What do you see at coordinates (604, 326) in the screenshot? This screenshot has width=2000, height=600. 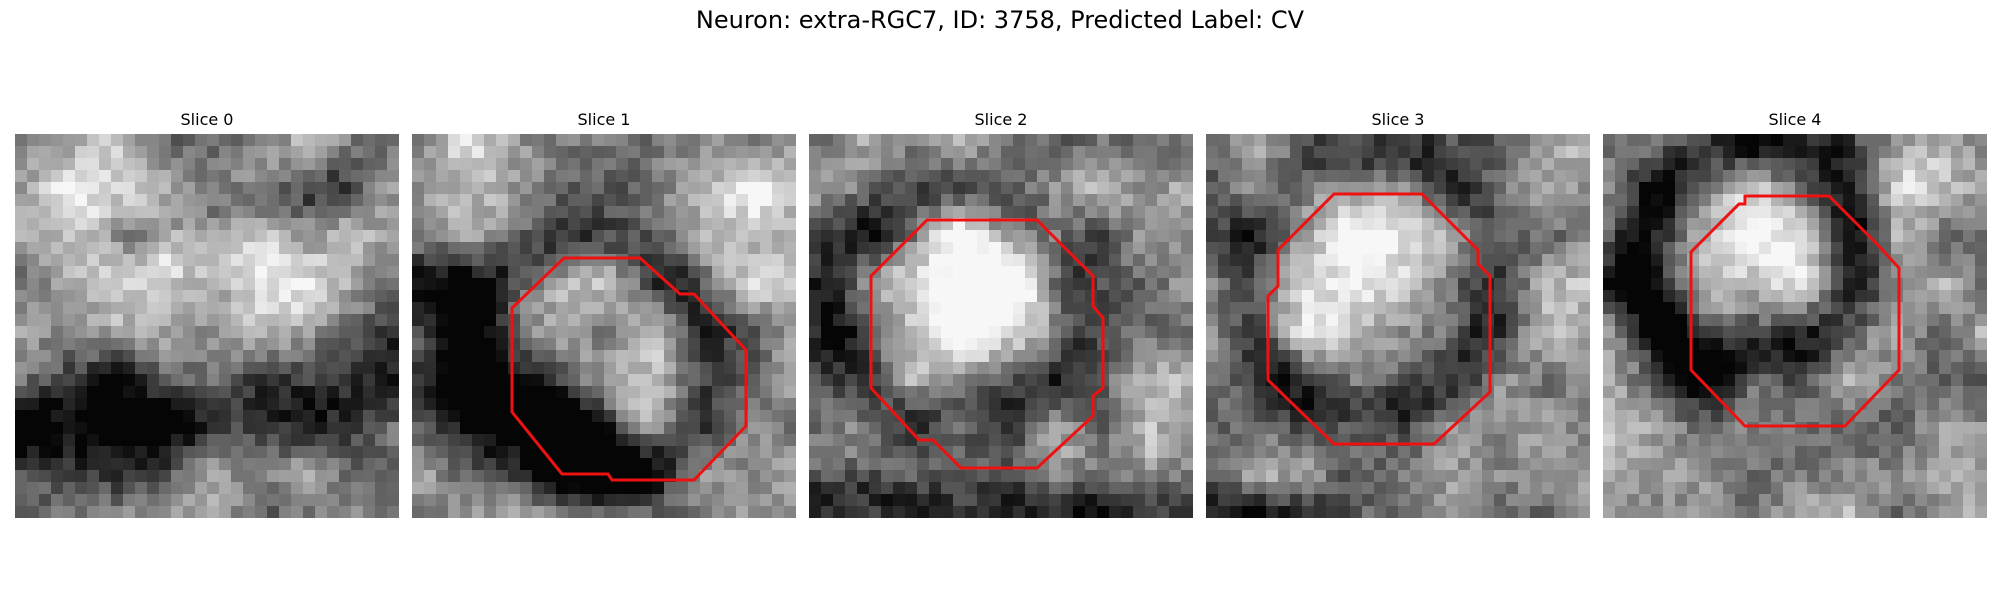 I see `slice-1-image` at bounding box center [604, 326].